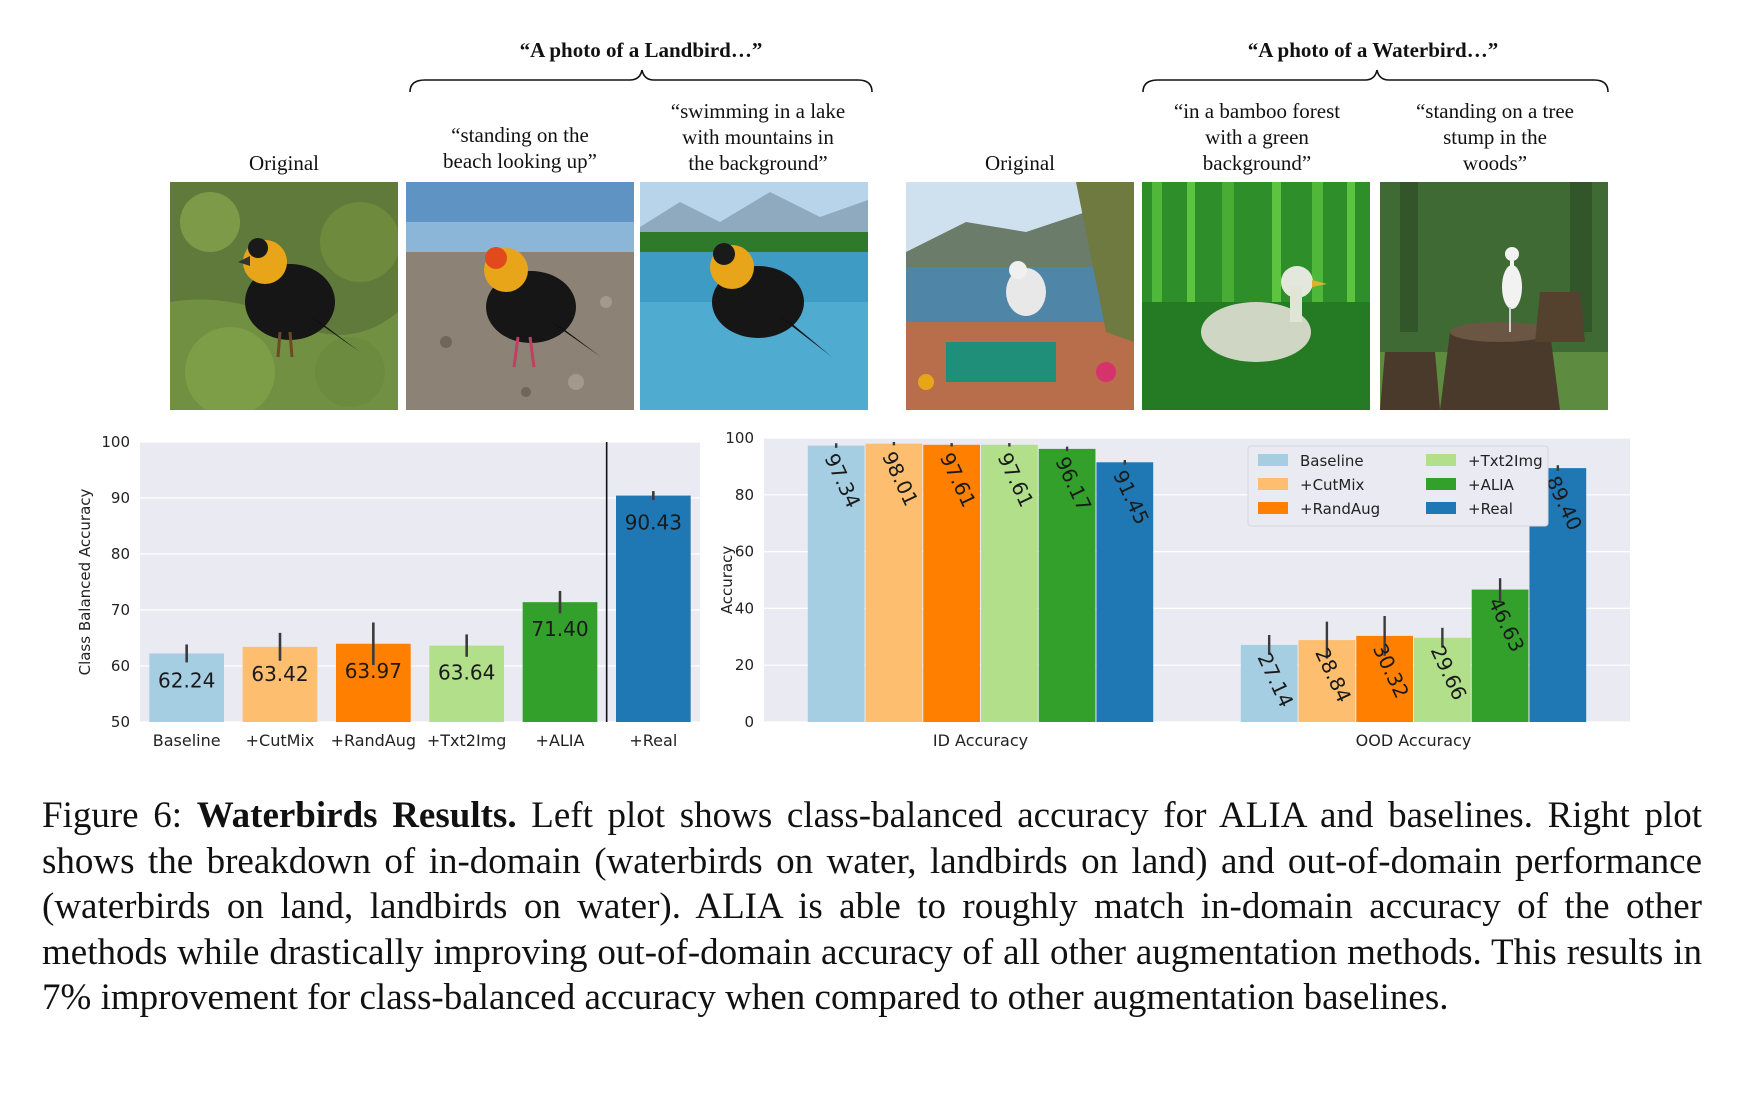 The width and height of the screenshot is (1741, 1110). Describe the element at coordinates (641, 50) in the screenshot. I see `landbird-group-title: “A photo of a Landbird…”` at that location.